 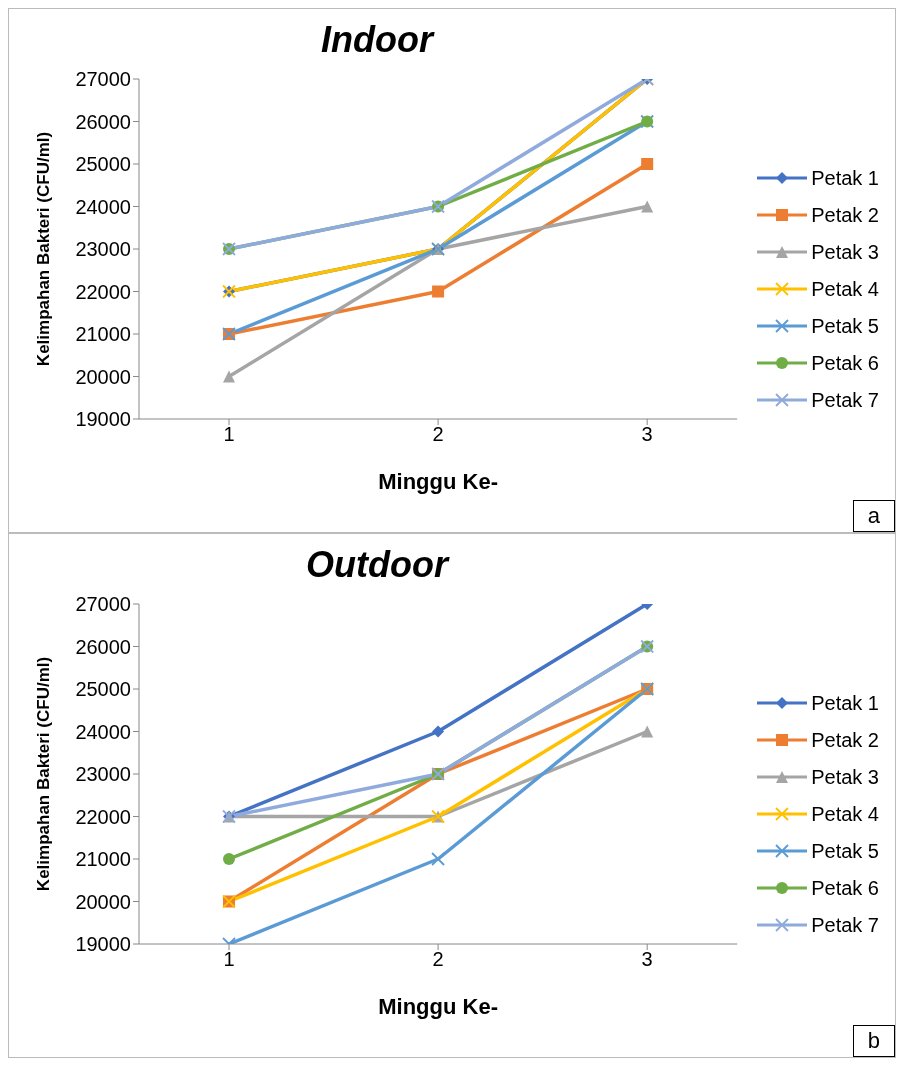 I want to click on text: b, so click(x=873, y=1041).